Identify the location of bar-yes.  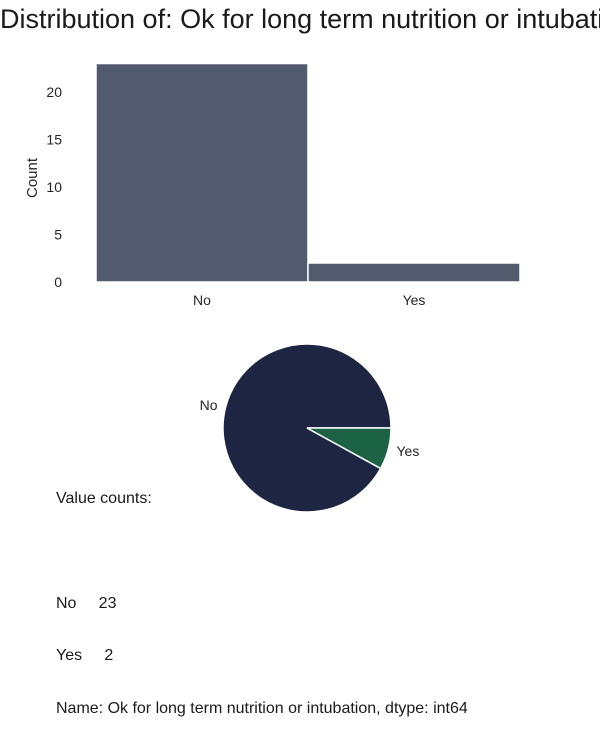
(414, 272).